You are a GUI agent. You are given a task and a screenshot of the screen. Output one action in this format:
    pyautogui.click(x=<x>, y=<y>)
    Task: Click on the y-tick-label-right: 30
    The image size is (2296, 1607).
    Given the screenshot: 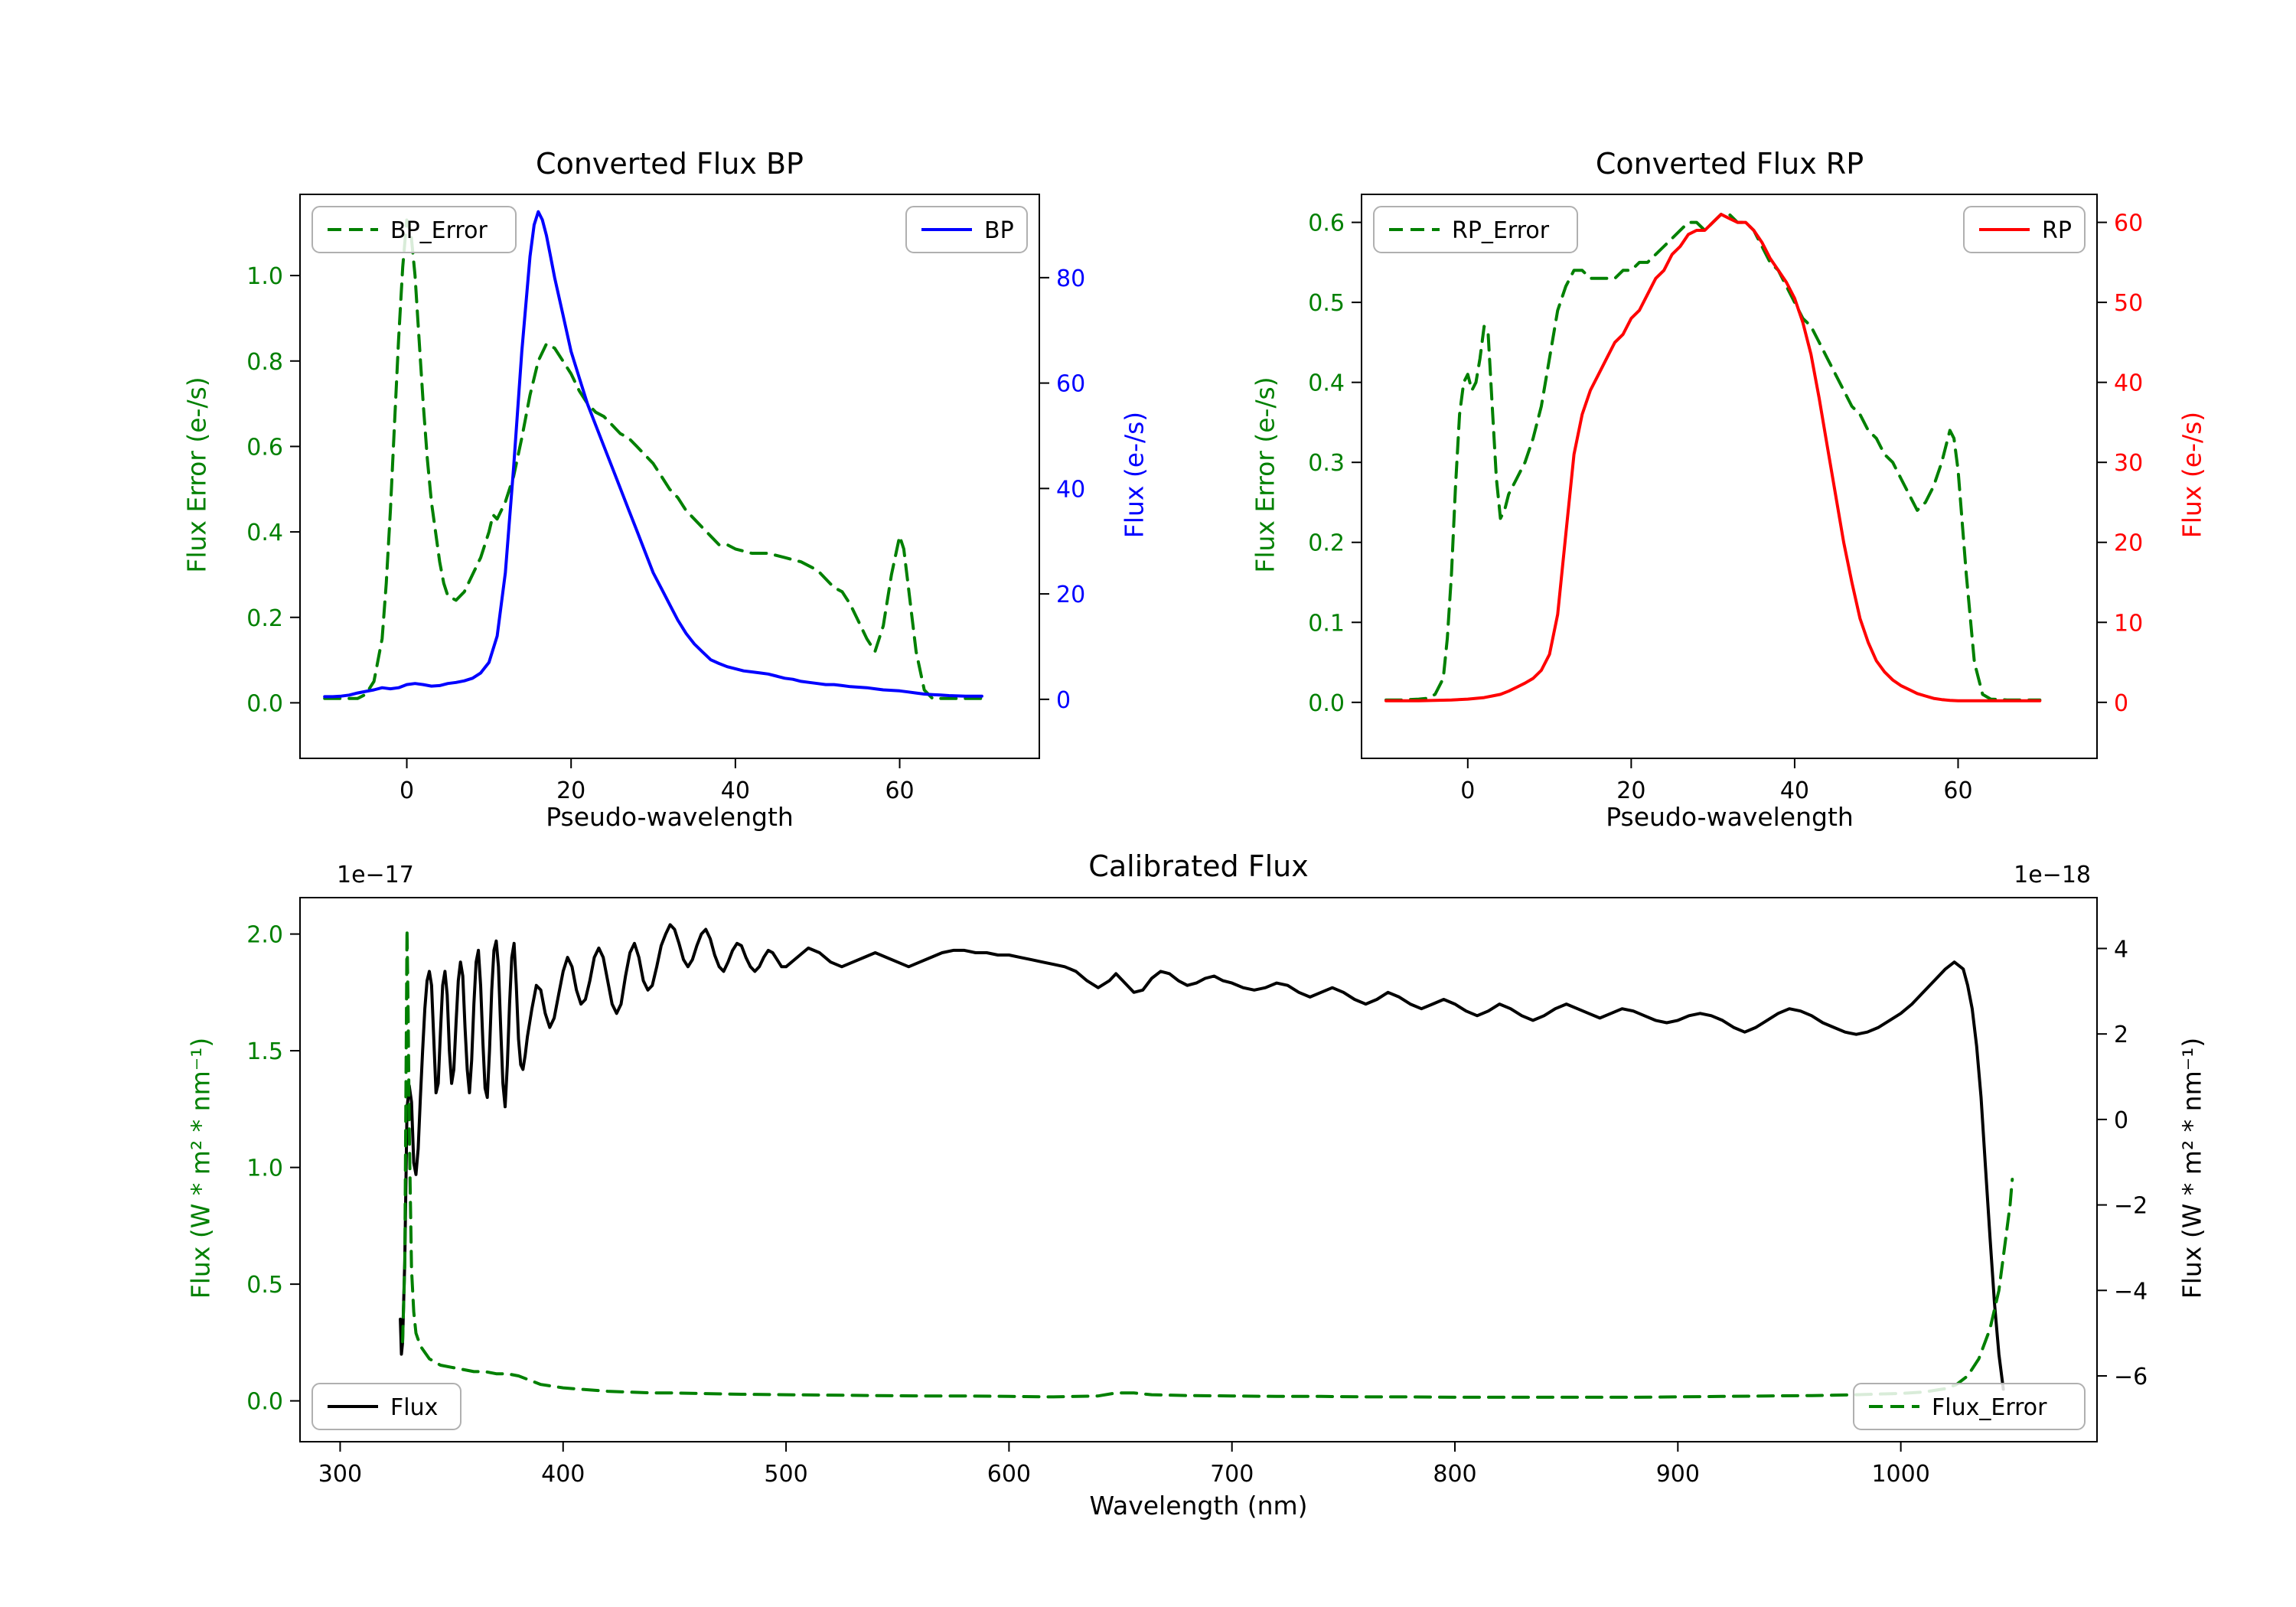 What is the action you would take?
    pyautogui.click(x=2128, y=463)
    